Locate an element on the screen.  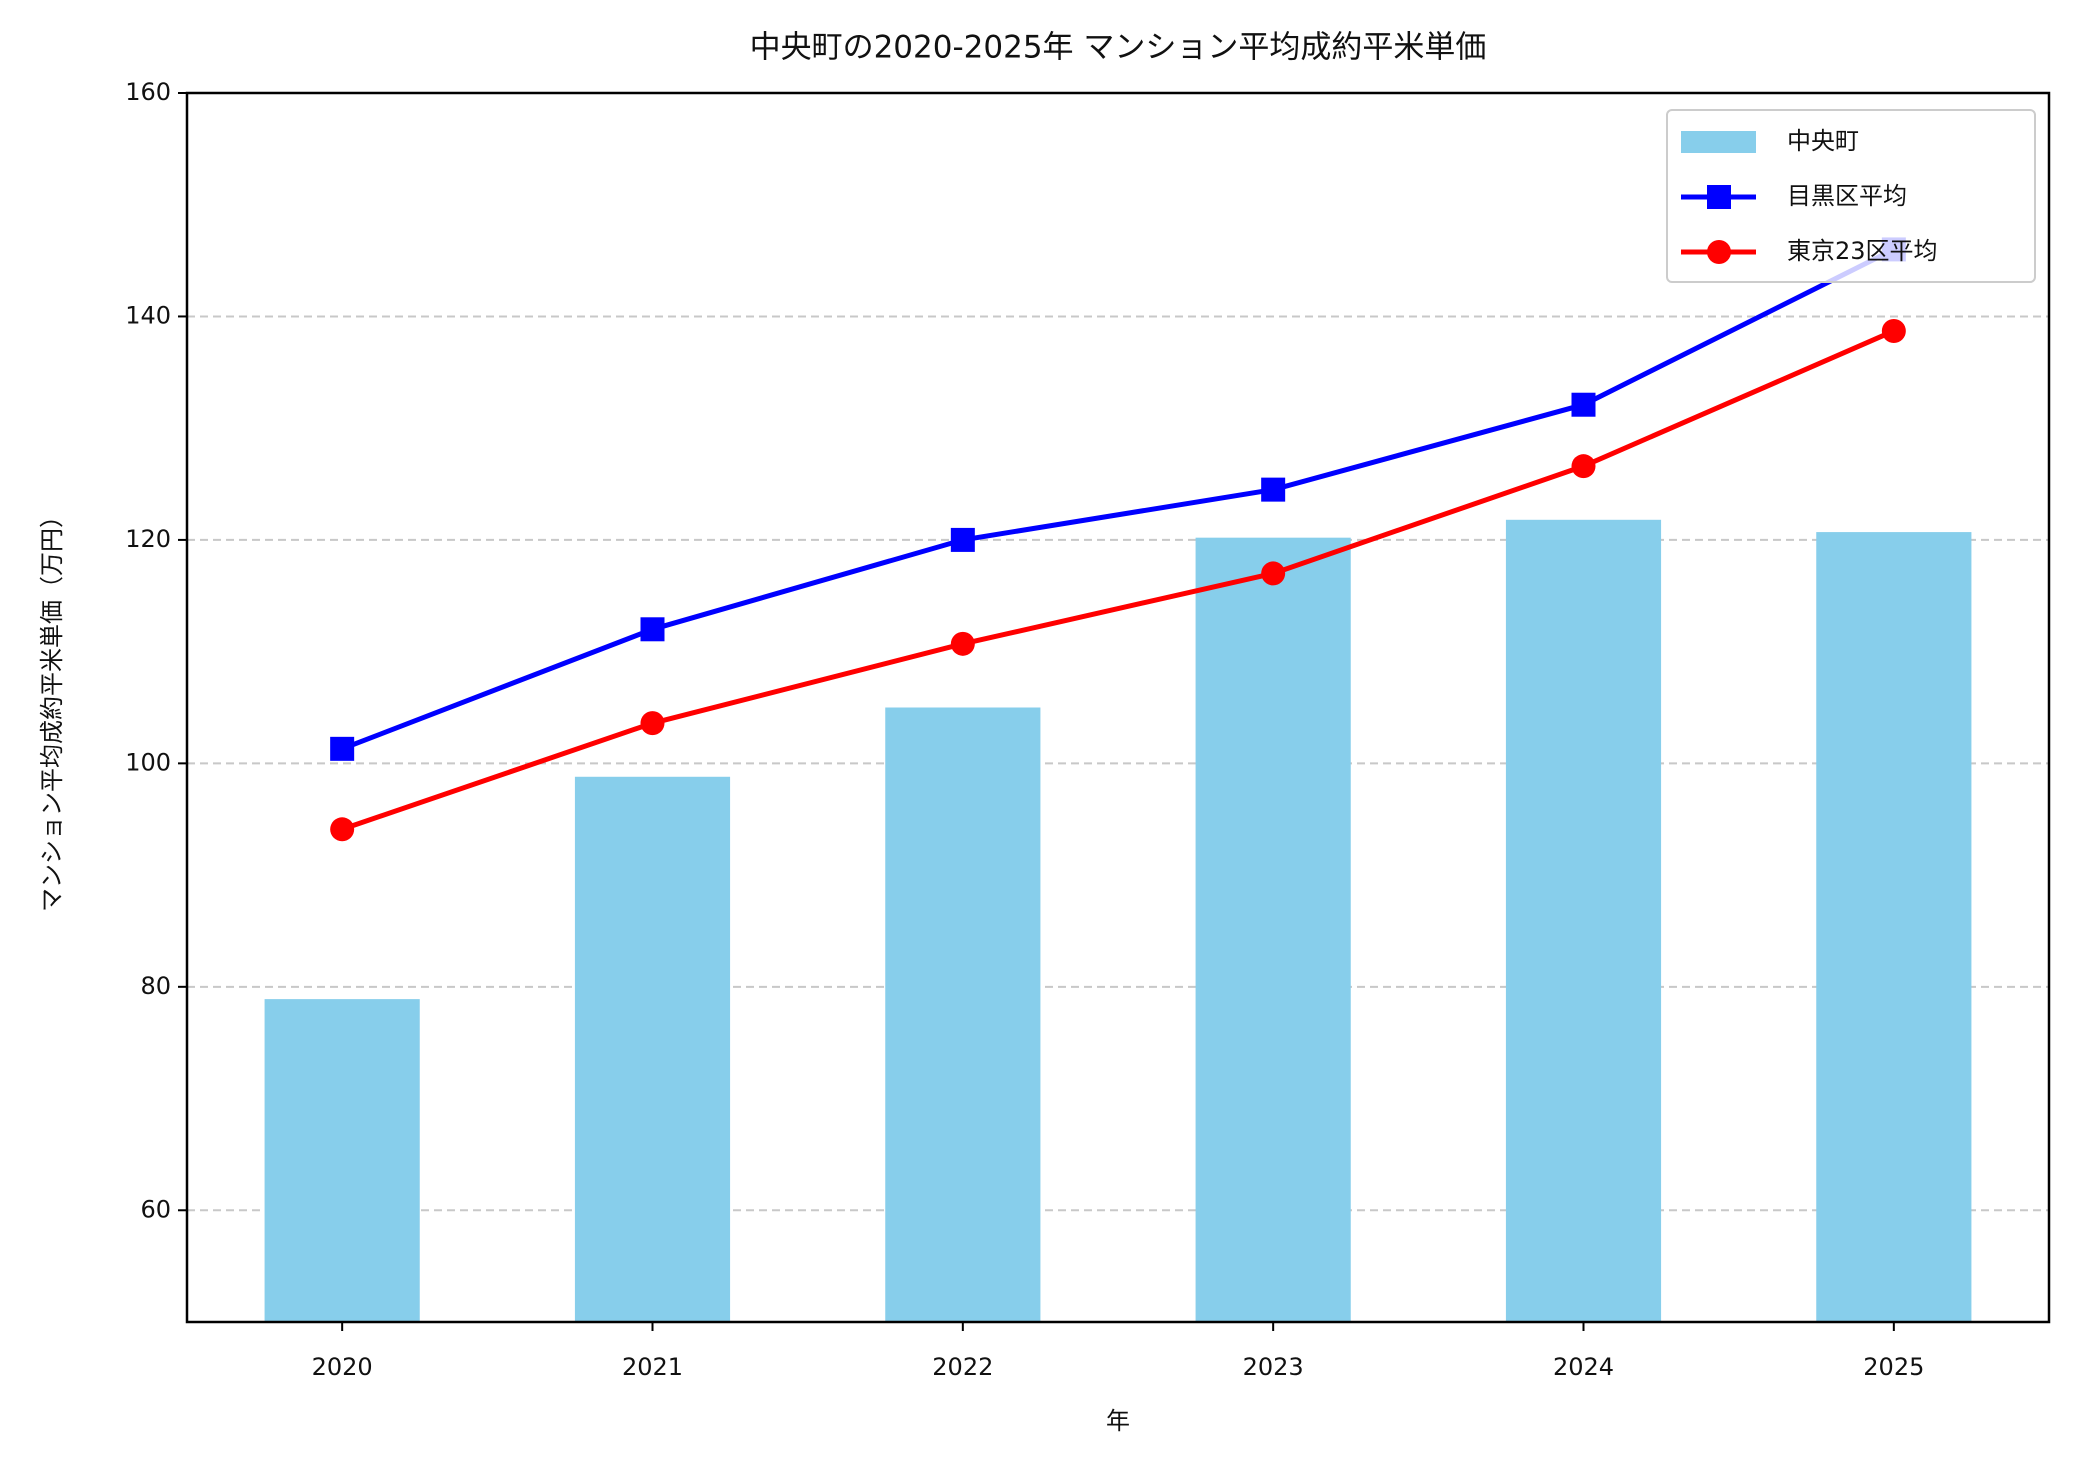
y-axis-label: マンション平均成約平米単価（万円） is located at coordinates (52, 708).